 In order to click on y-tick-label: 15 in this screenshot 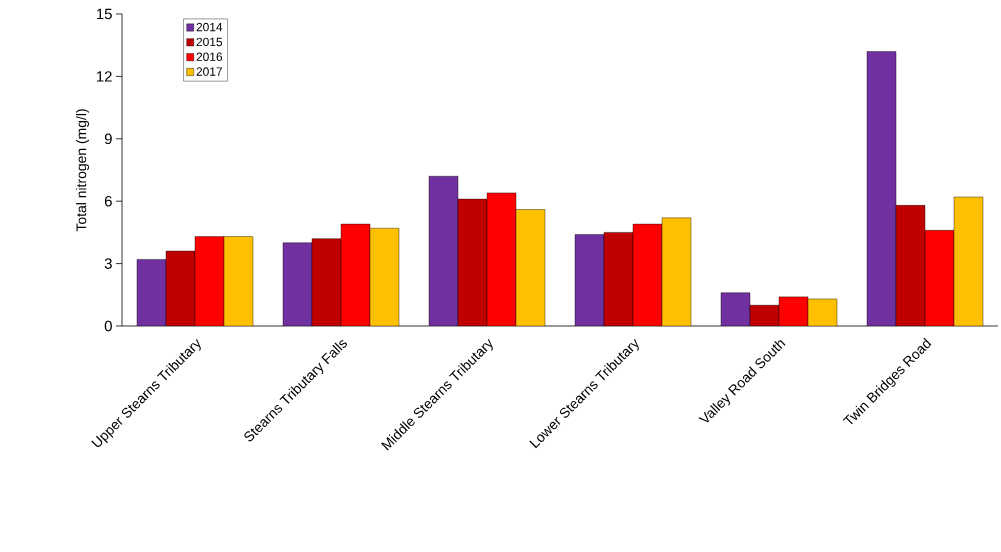, I will do `click(104, 14)`.